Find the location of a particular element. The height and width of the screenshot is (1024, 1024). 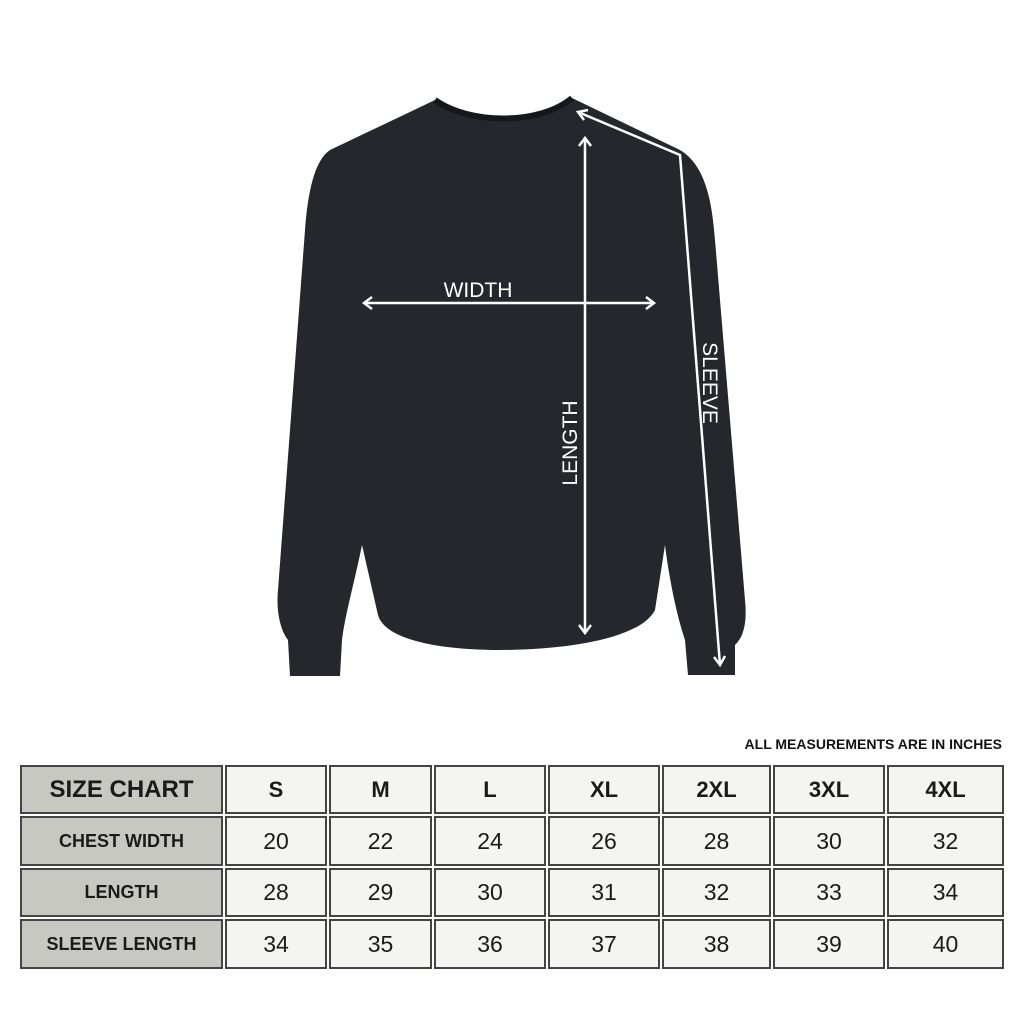

table-cell: 40 is located at coordinates (945, 944).